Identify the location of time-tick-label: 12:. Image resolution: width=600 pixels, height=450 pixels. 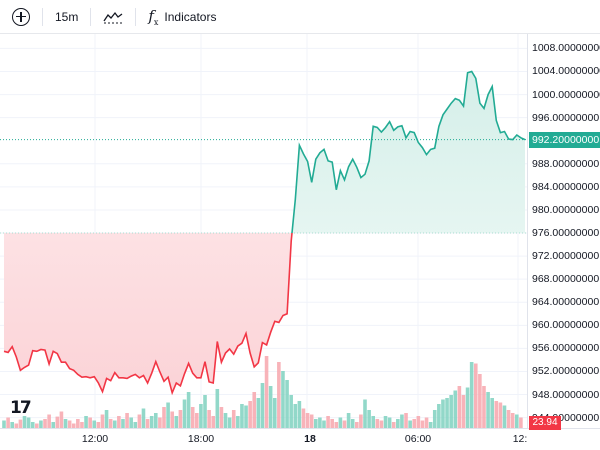
(520, 439).